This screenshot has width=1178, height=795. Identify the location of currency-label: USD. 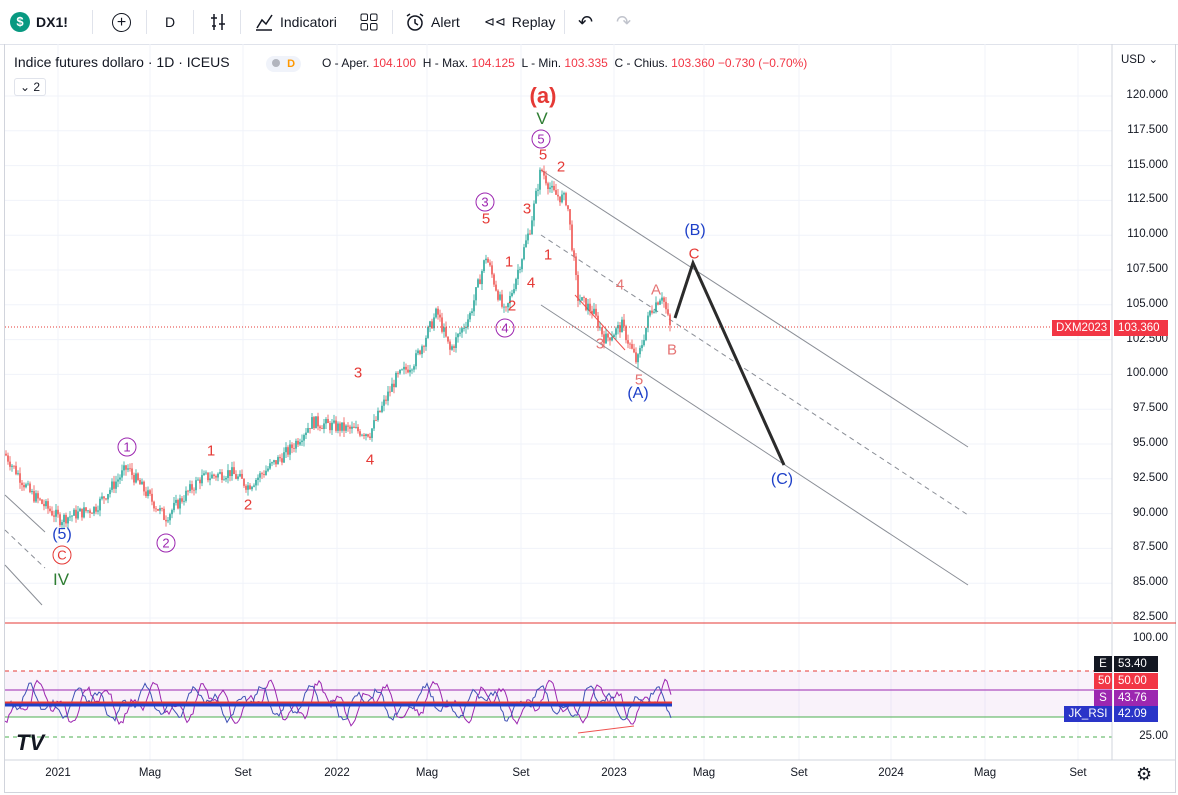
(1133, 60).